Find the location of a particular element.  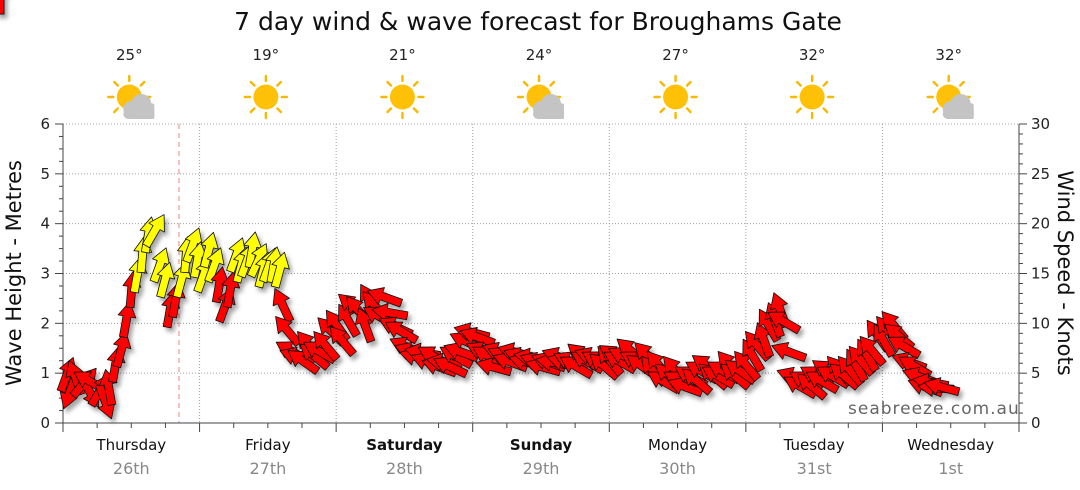

day-temperature: 25° is located at coordinates (129, 55).